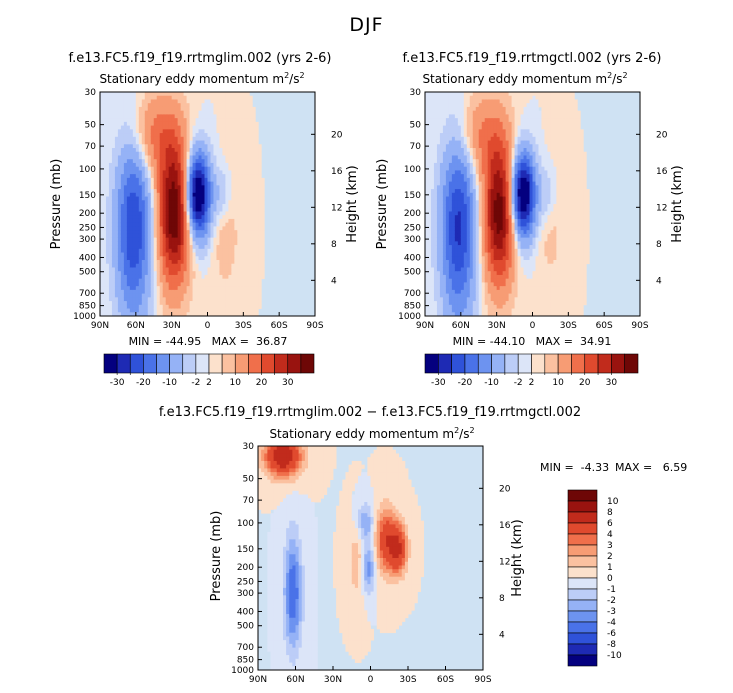 This screenshot has width=733, height=693. What do you see at coordinates (91, 93) in the screenshot?
I see `pressure-tick-label: 30` at bounding box center [91, 93].